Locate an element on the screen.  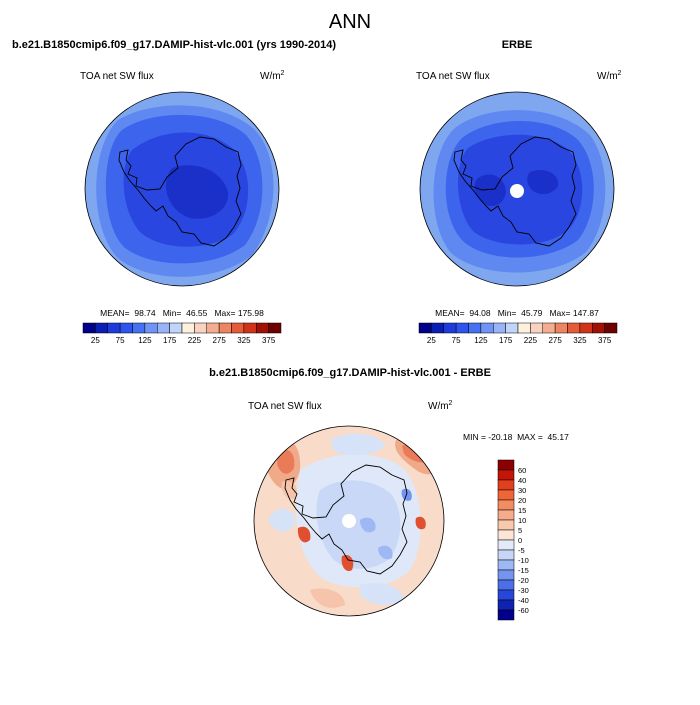
colorbar-diff-tick-label: -30 is located at coordinates (523, 590).